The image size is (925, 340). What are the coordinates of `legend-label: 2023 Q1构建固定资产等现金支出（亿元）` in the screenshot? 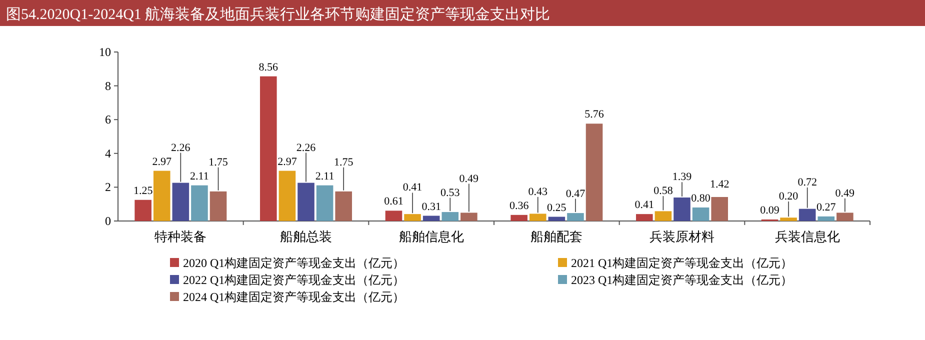 It's located at (682, 280).